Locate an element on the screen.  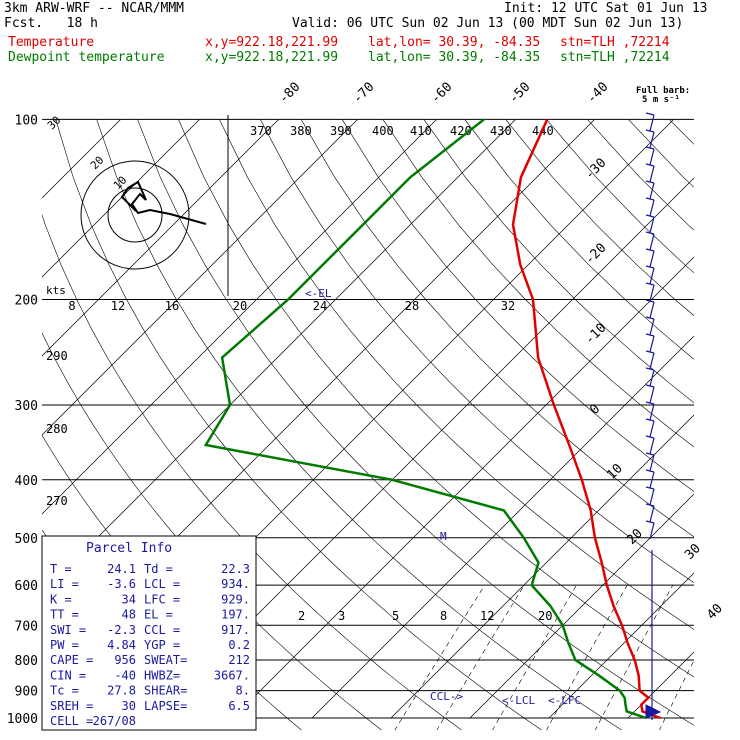
legend-temperature: Temperature is located at coordinates (51, 42).